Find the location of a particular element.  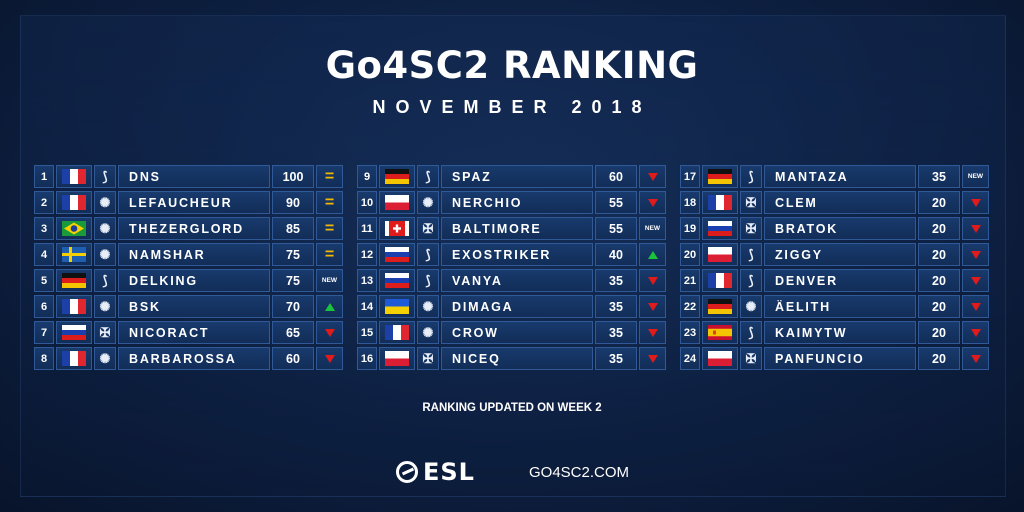

esl-logo: ESL is located at coordinates (435, 472).